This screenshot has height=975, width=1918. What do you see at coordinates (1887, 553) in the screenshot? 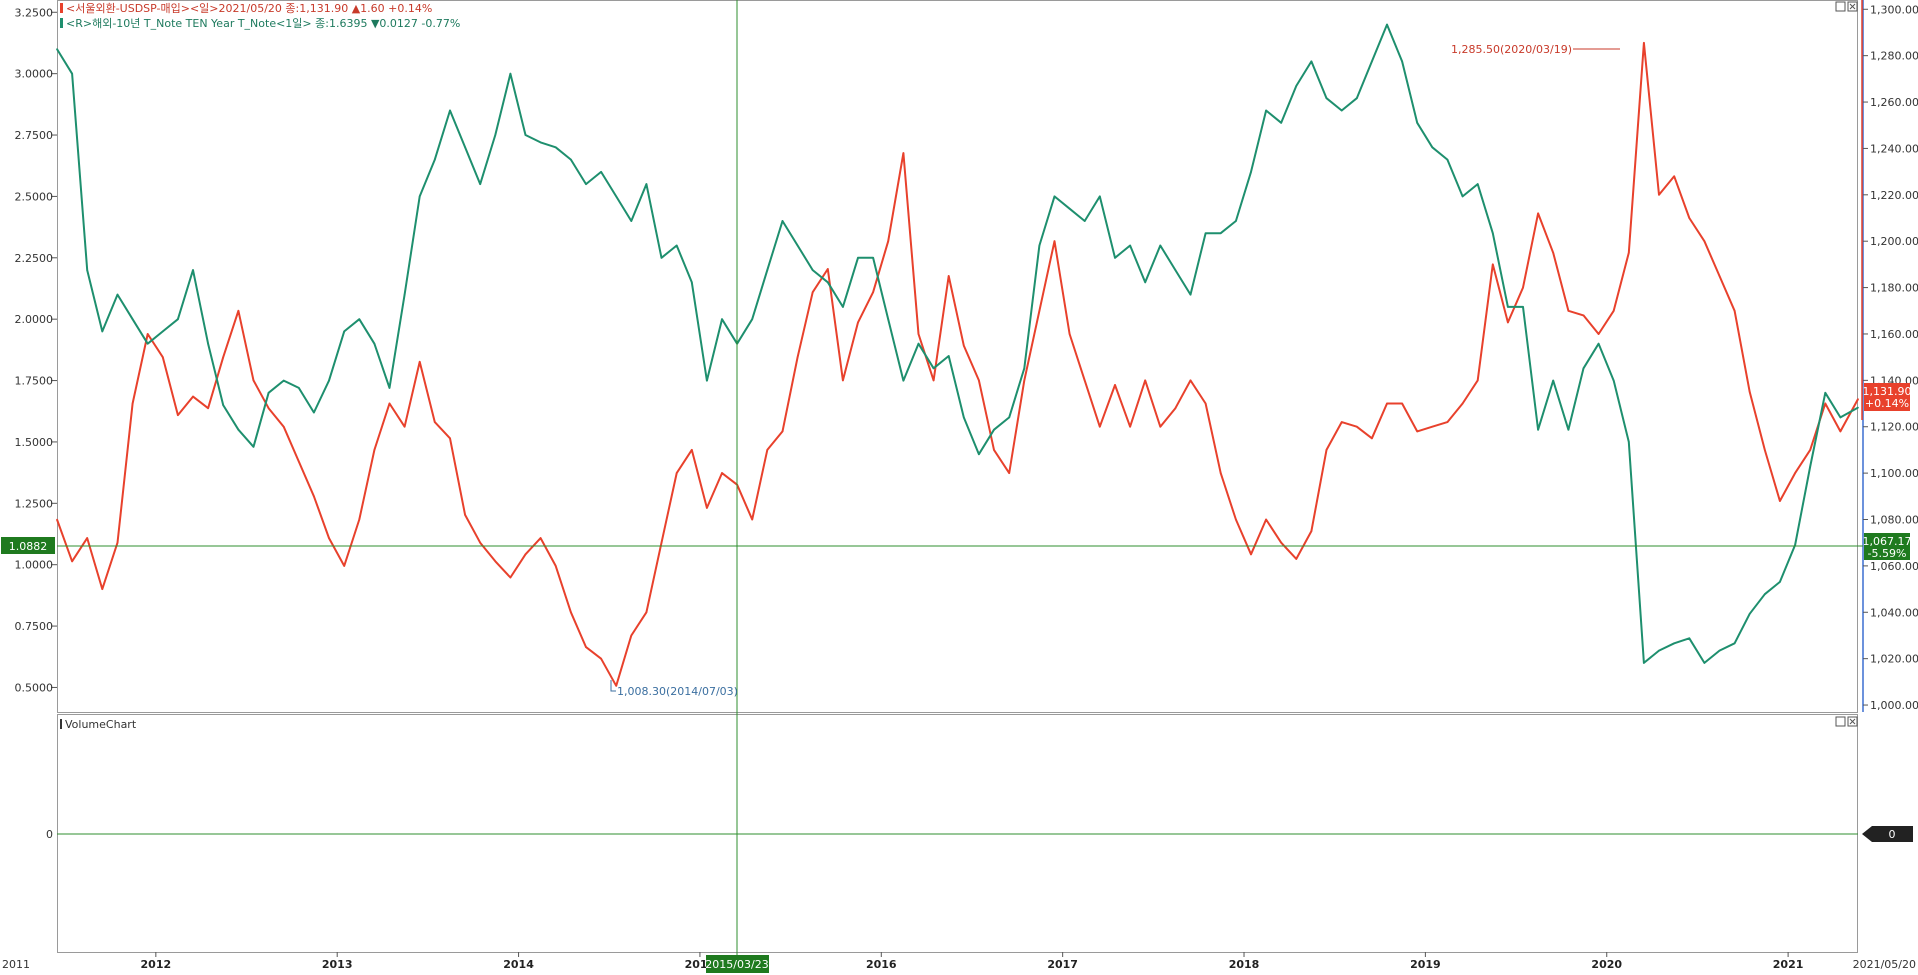
I see `crosshair-right-change: -5.59%` at bounding box center [1887, 553].